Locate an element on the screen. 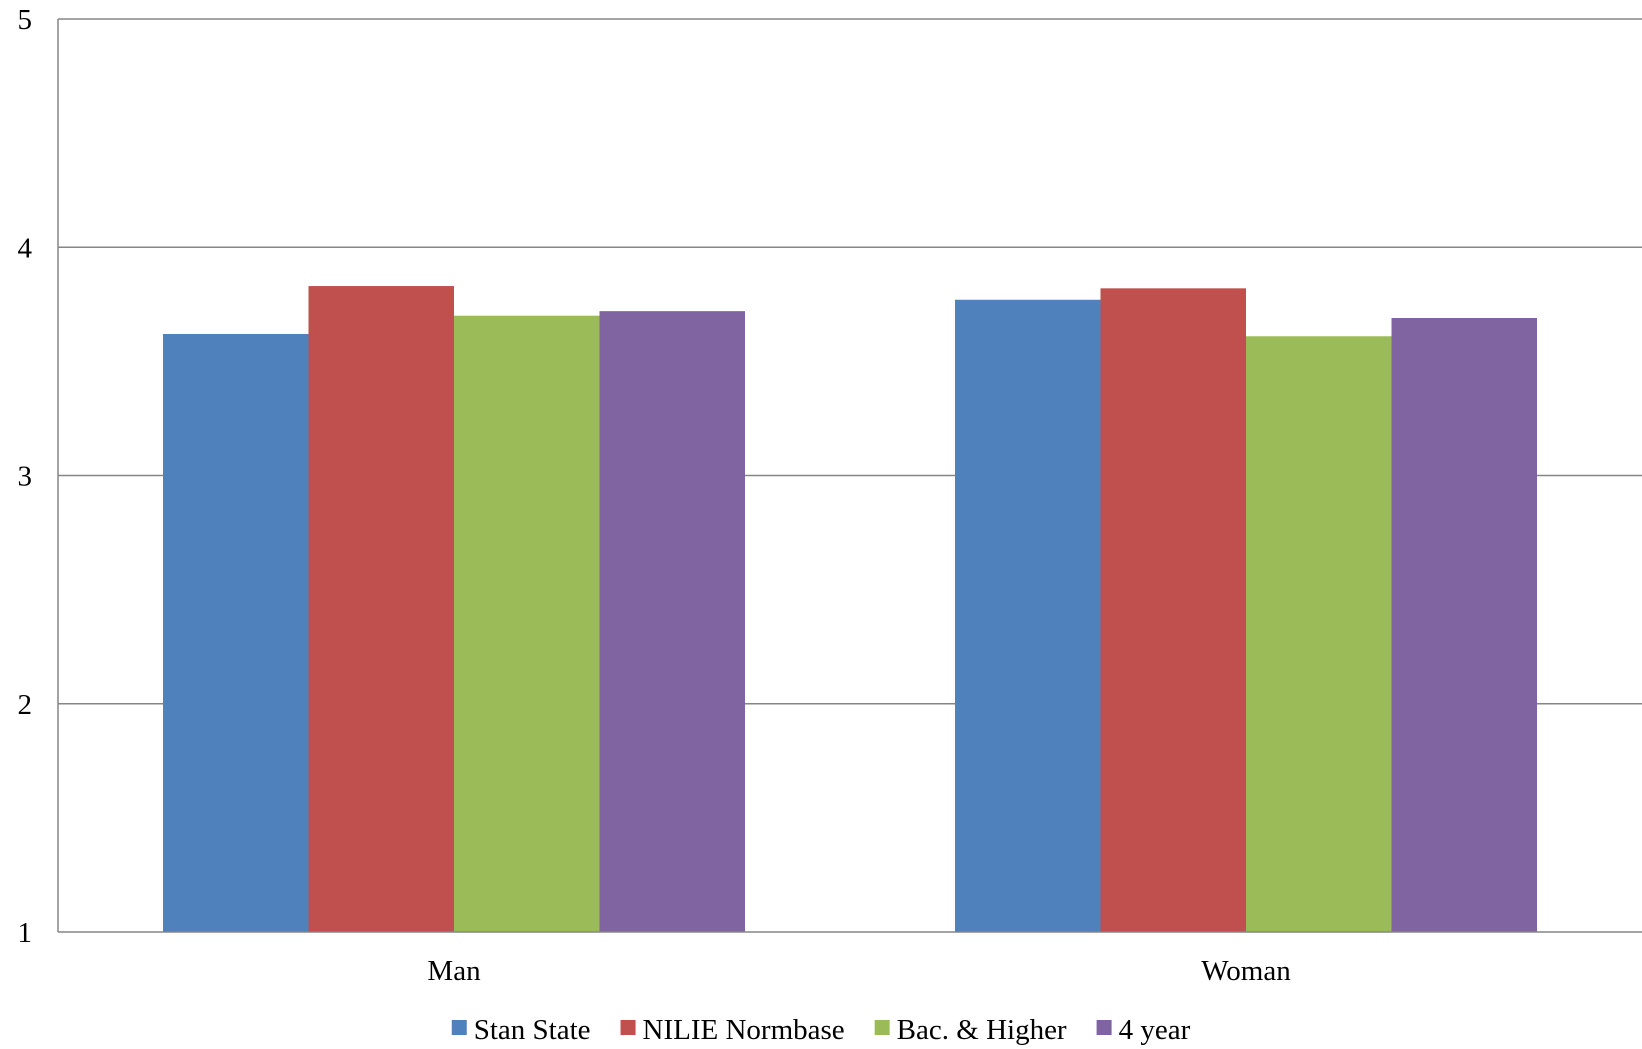  x-category-label: Woman is located at coordinates (1246, 971).